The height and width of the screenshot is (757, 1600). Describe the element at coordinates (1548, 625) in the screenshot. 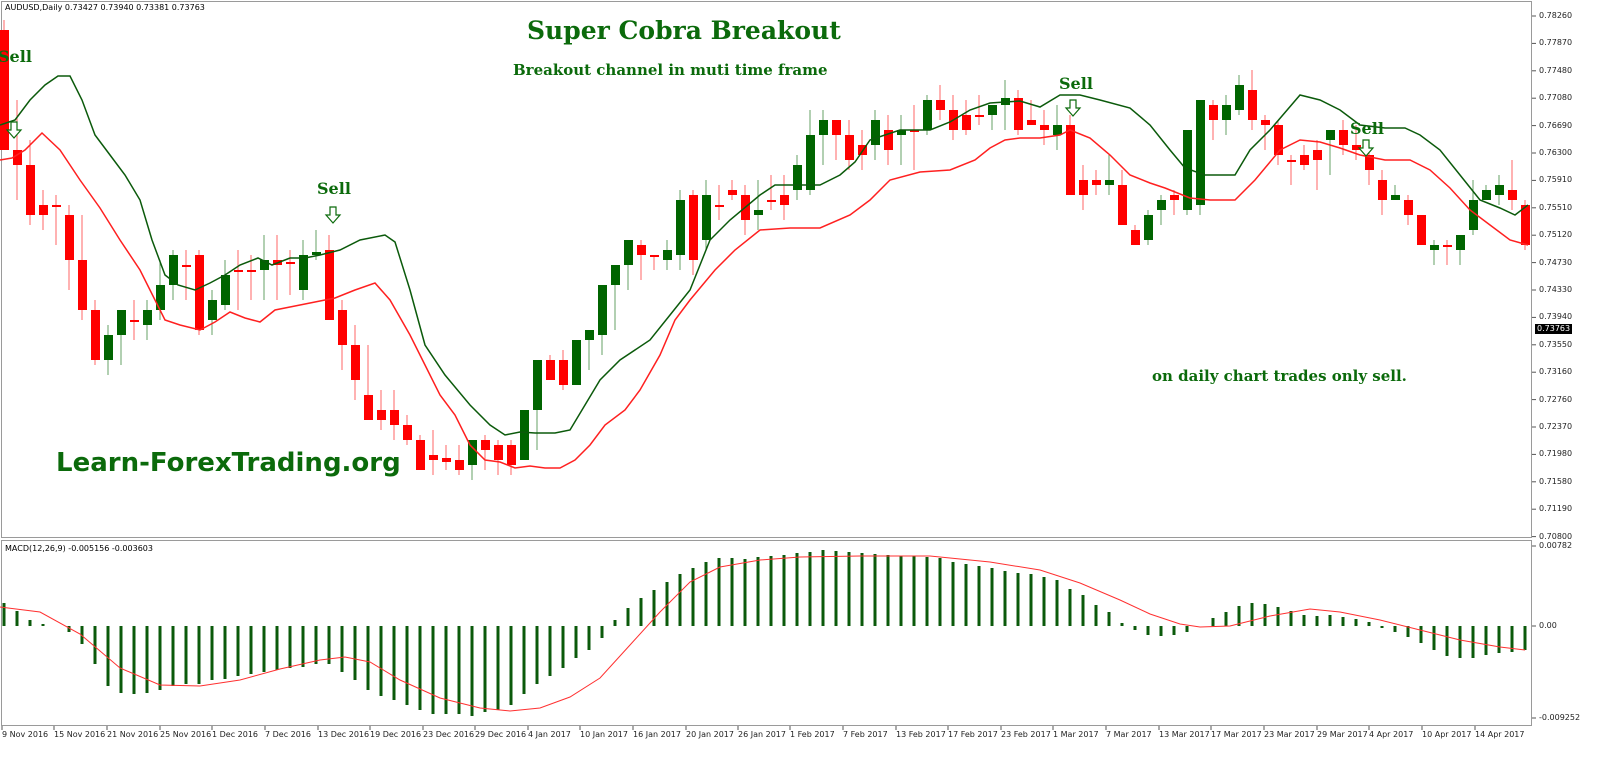

I see `macd-tick-label: 0.00` at that location.